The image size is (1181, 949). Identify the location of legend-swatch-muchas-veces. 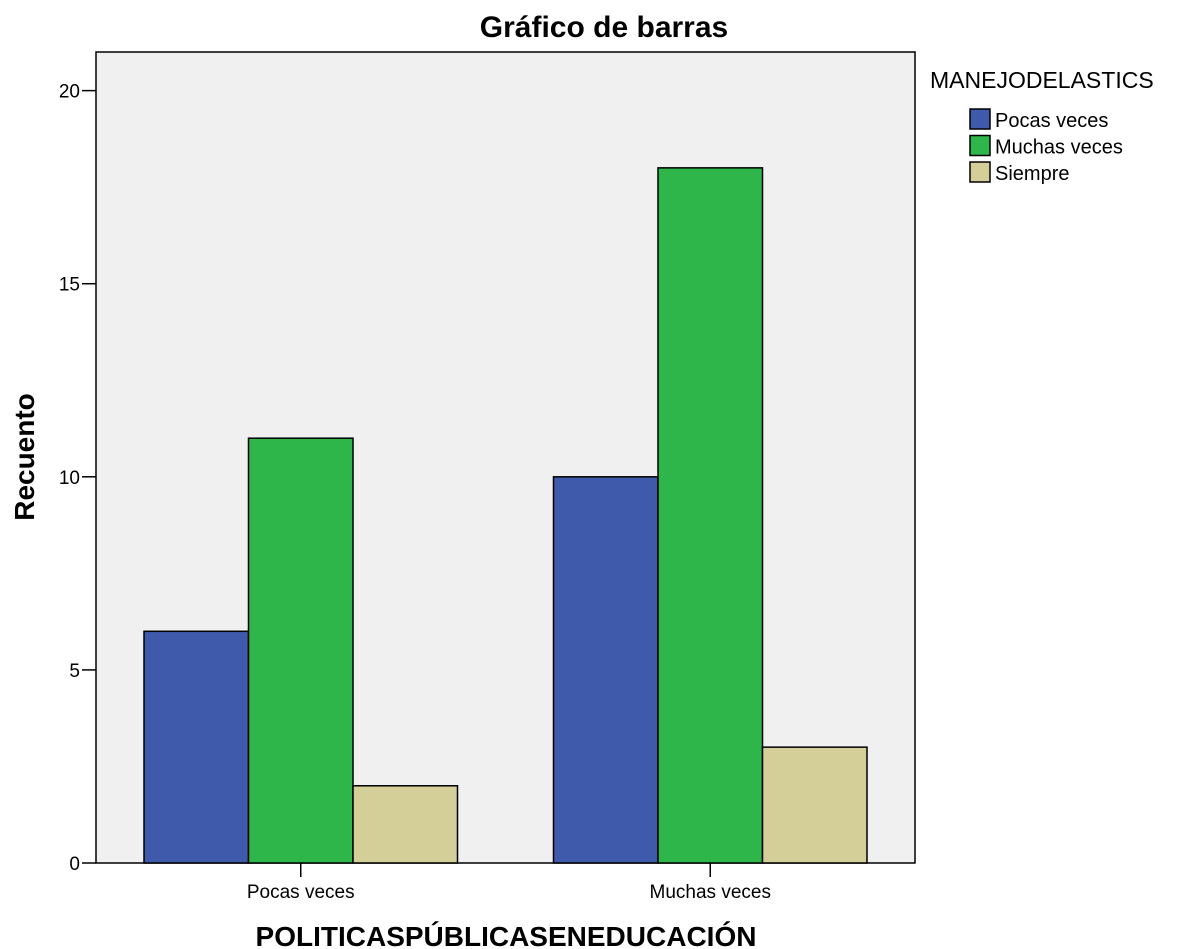
(980, 145).